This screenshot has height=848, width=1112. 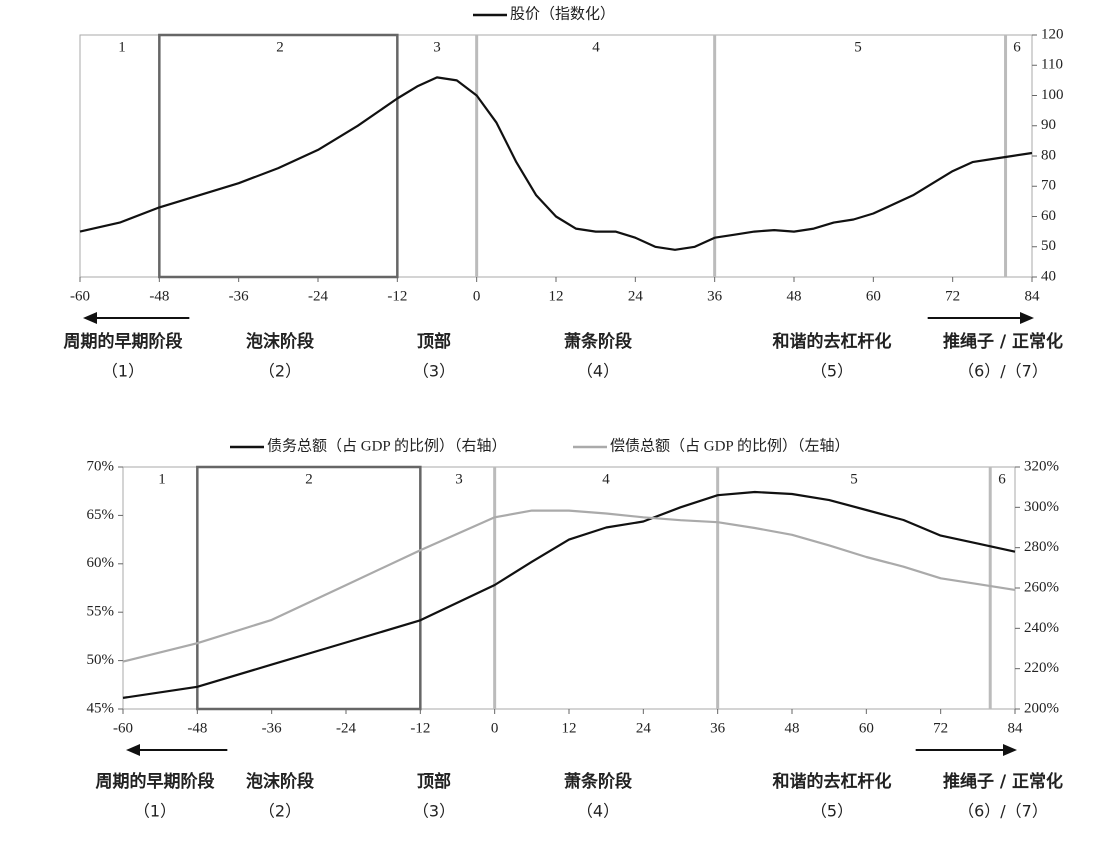 What do you see at coordinates (101, 515) in the screenshot?
I see `y-tick-label: 65%` at bounding box center [101, 515].